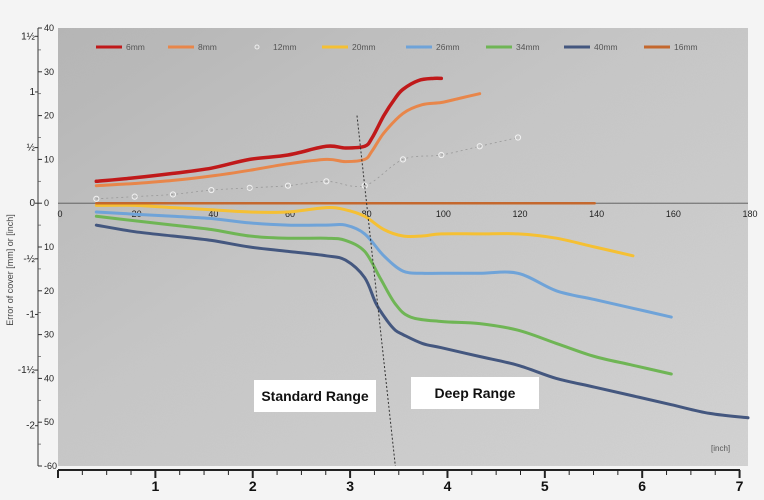 The height and width of the screenshot is (500, 764). I want to click on x-mm-tick-label: 0, so click(59, 214).